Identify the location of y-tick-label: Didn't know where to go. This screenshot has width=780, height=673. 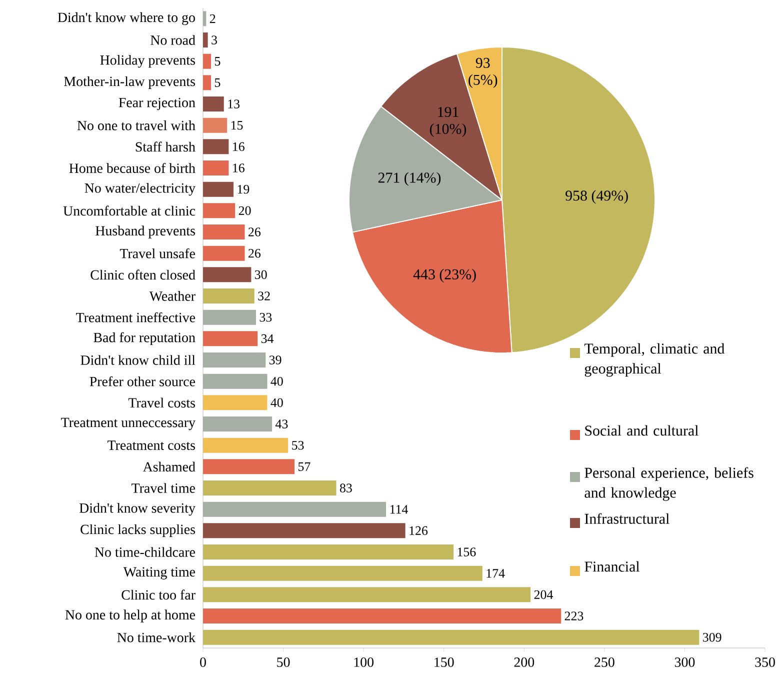
(126, 19).